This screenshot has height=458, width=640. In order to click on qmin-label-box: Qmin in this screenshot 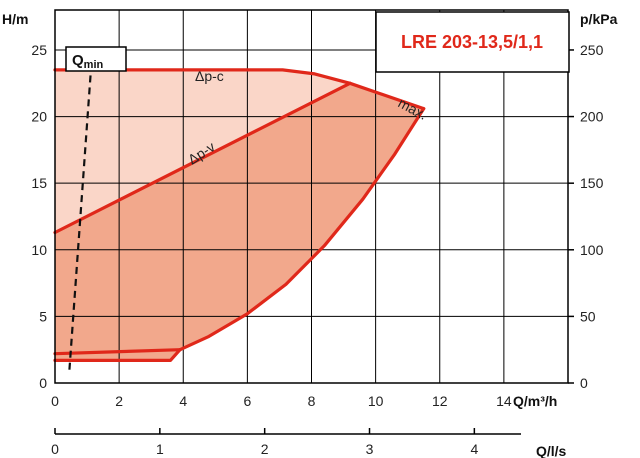, I will do `click(96, 59)`.